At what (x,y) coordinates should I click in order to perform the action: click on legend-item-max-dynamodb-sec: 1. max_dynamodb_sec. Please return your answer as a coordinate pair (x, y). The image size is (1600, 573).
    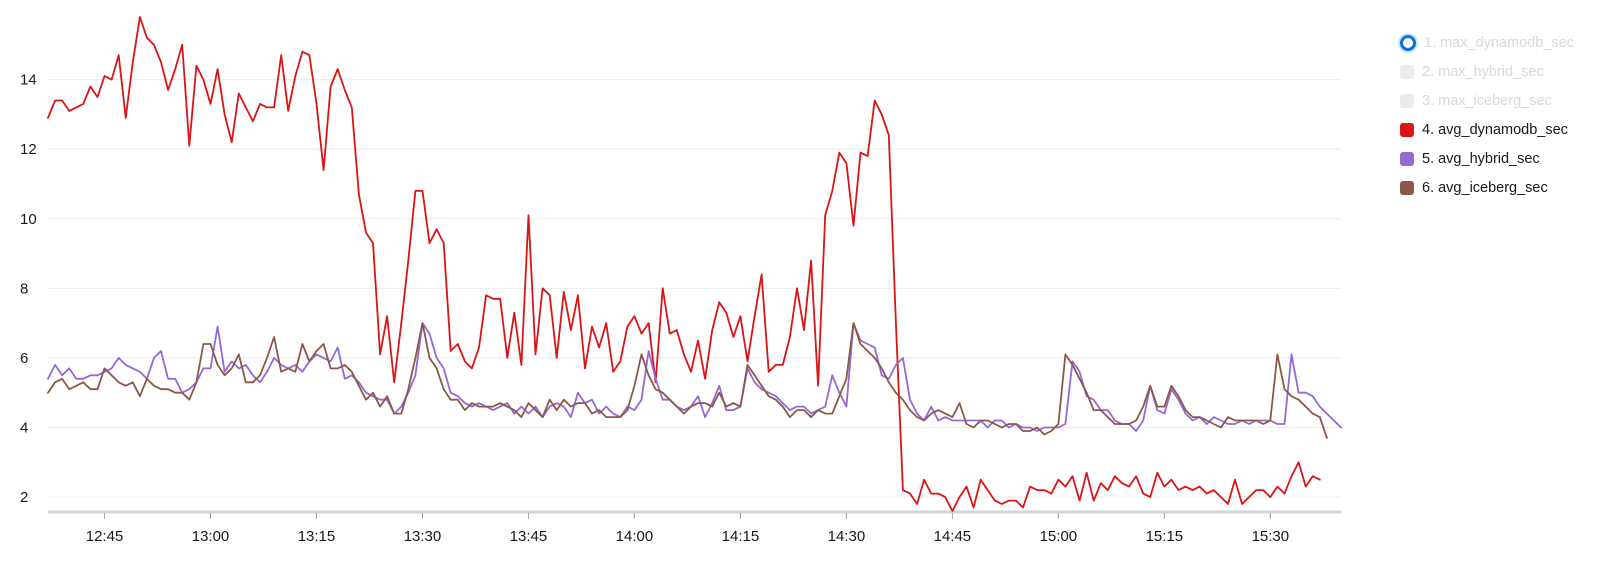
    Looking at the image, I should click on (1500, 42).